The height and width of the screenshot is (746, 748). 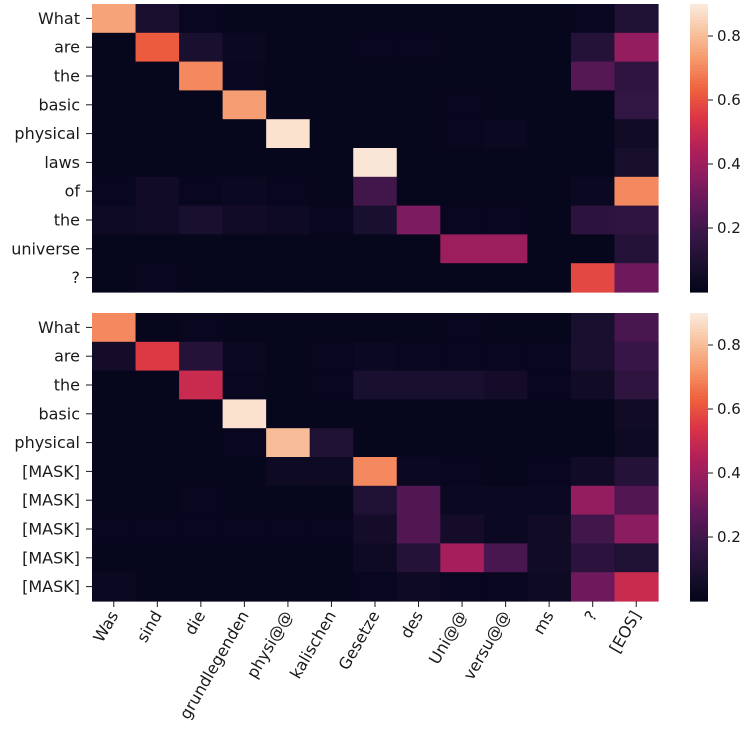 I want to click on heatmap-cell-p1-r4-c8, so click(x=462, y=134).